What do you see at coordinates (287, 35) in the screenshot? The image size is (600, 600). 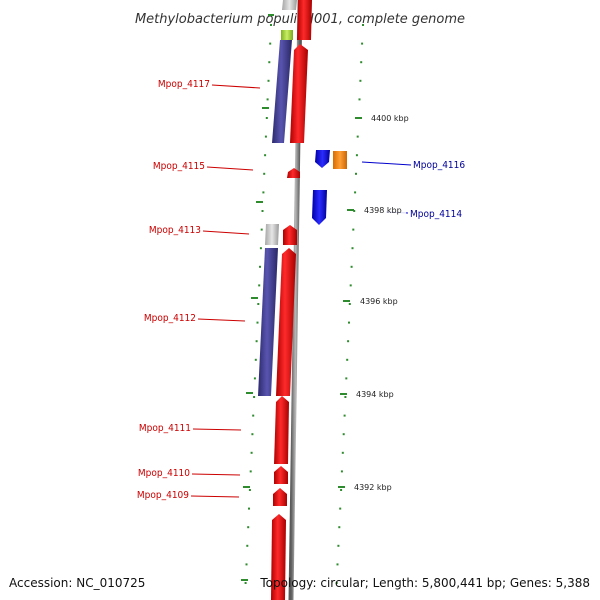 I see `feature-green-block` at bounding box center [287, 35].